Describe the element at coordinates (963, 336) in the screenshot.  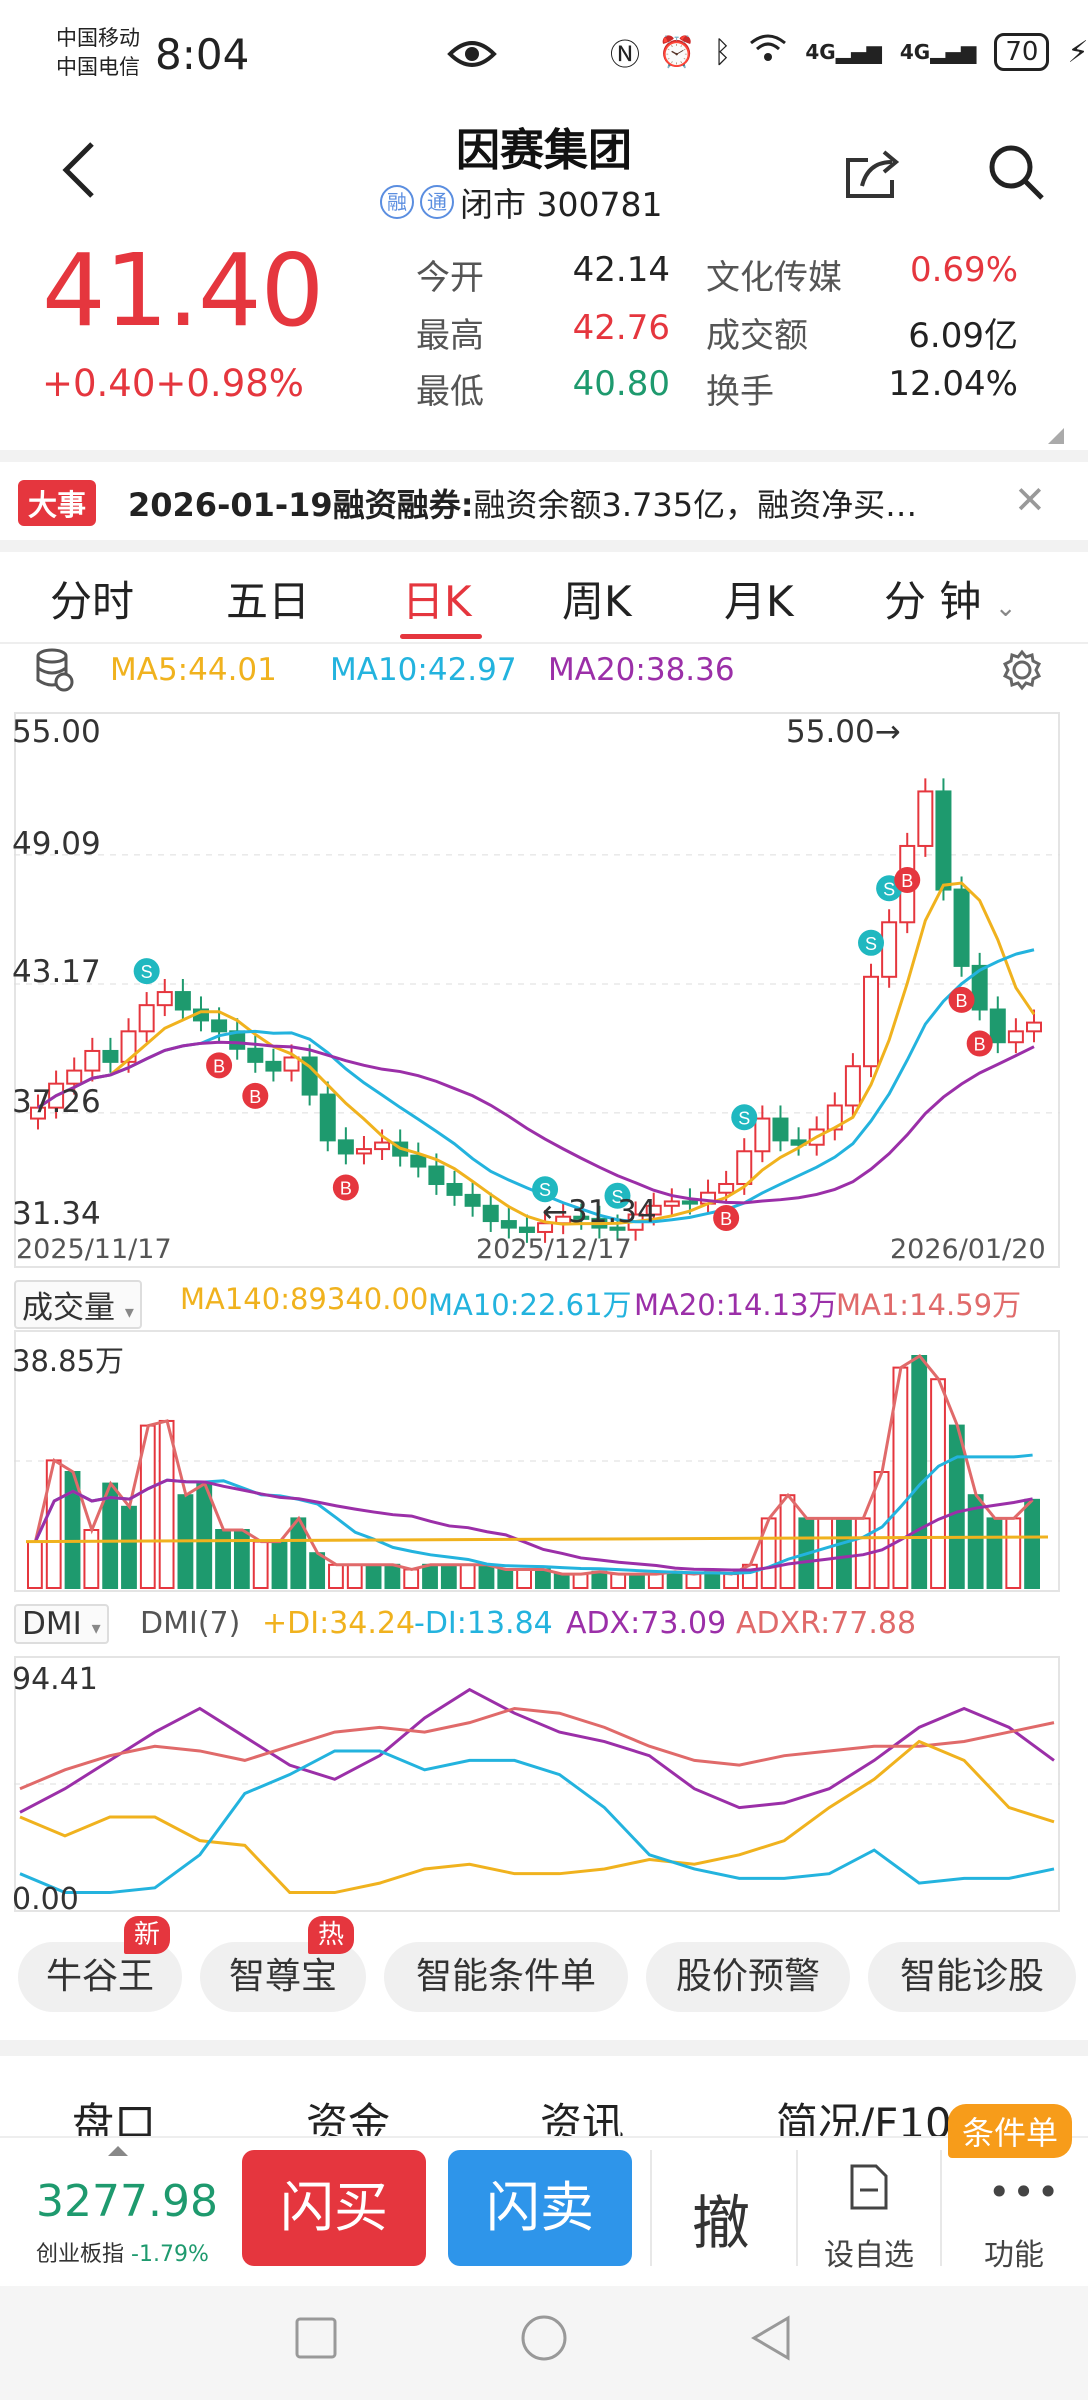
I see `amount-value: 6.09亿` at that location.